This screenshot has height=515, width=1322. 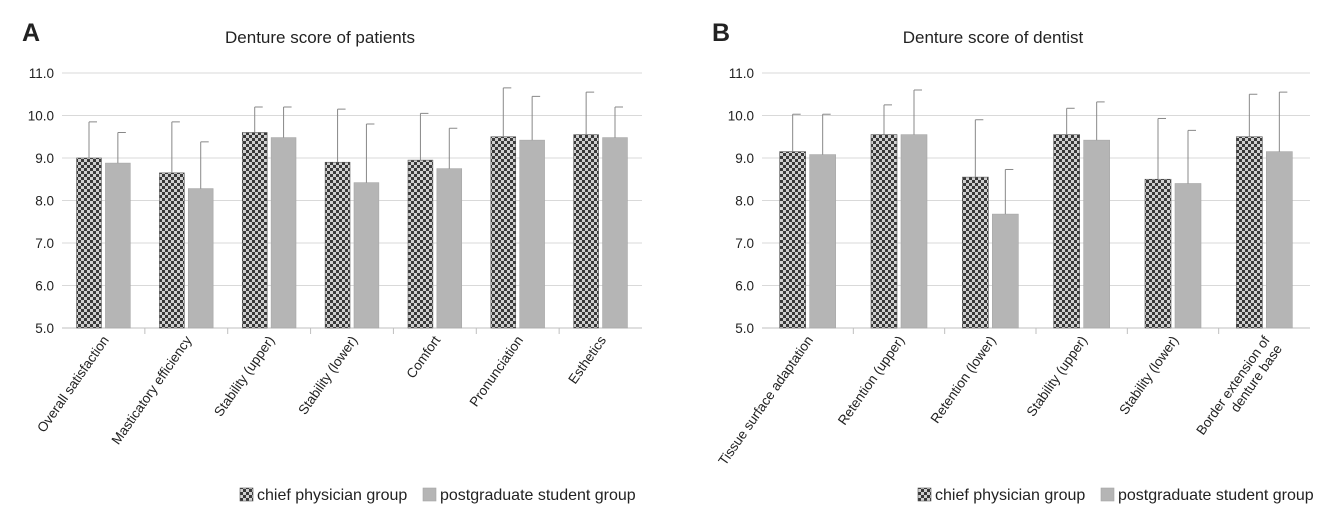 I want to click on x-tick-label: Tissue surface adaptation, so click(x=765, y=400).